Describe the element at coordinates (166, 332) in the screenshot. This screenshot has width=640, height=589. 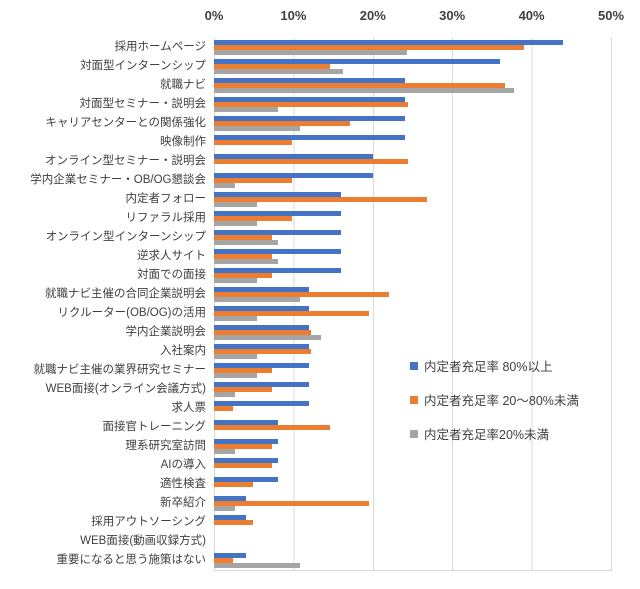
I see `category-label: 学内企業説明会` at that location.